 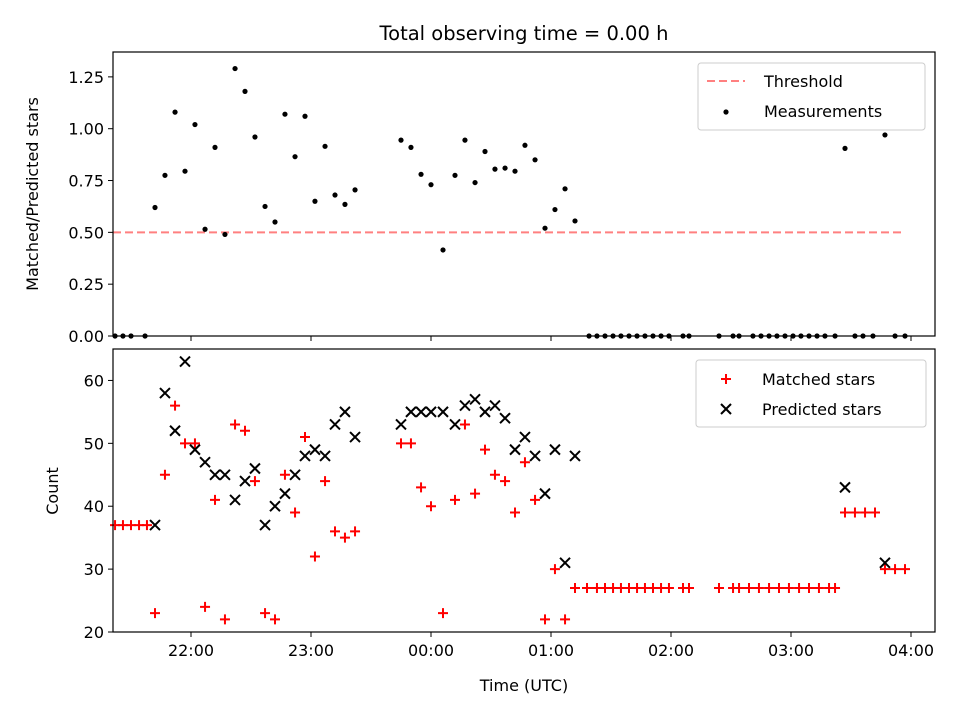 What do you see at coordinates (524, 33) in the screenshot?
I see `chart-title: Total observing time = 0.00 h` at bounding box center [524, 33].